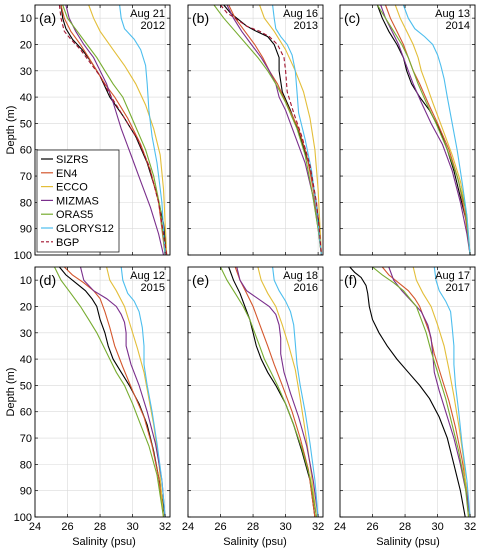 This screenshot has width=483, height=550. I want to click on legend-box, so click(78, 201).